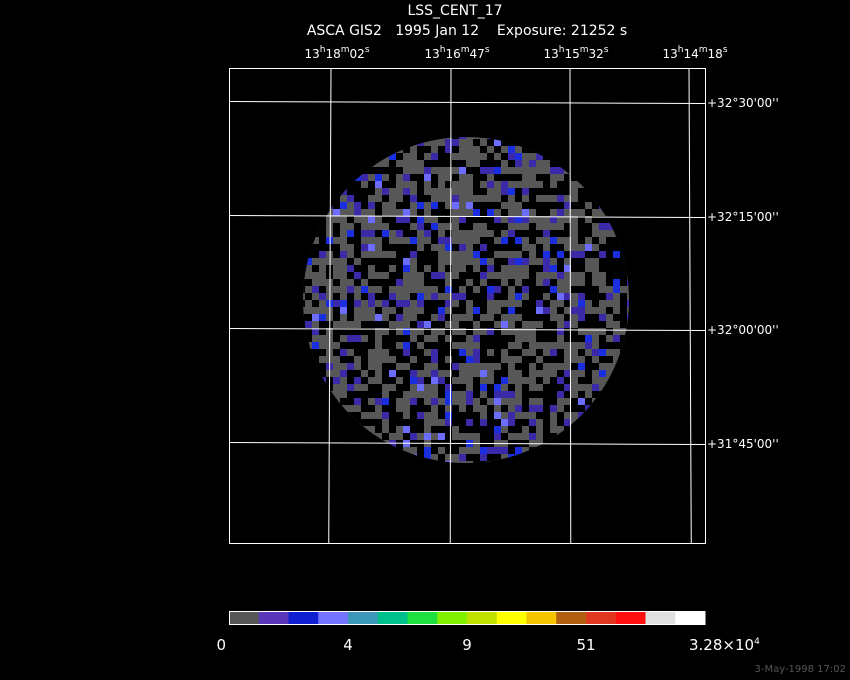  Describe the element at coordinates (800, 669) in the screenshot. I see `footer-date: 3-May-1998 17:02` at that location.